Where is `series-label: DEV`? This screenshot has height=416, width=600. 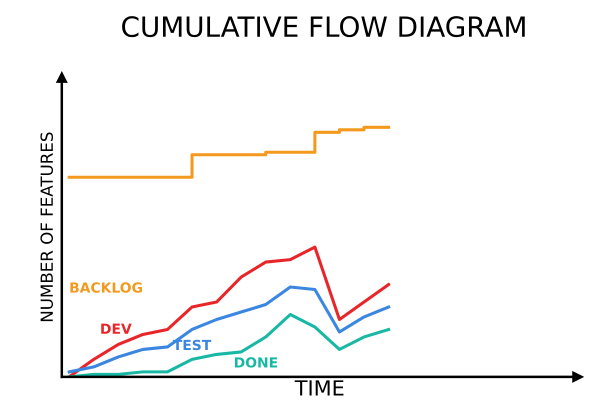 series-label: DEV is located at coordinates (116, 329).